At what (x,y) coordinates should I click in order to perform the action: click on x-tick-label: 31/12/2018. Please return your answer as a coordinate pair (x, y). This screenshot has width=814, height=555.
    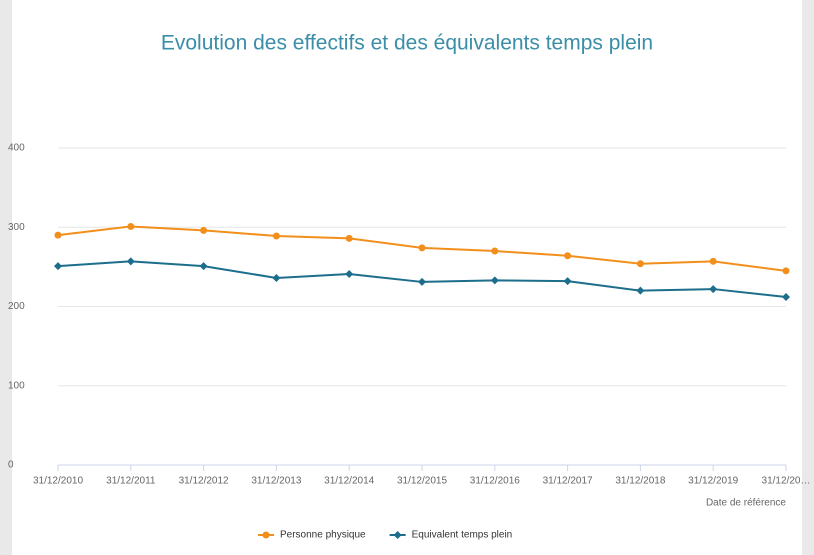
    Looking at the image, I should click on (640, 481).